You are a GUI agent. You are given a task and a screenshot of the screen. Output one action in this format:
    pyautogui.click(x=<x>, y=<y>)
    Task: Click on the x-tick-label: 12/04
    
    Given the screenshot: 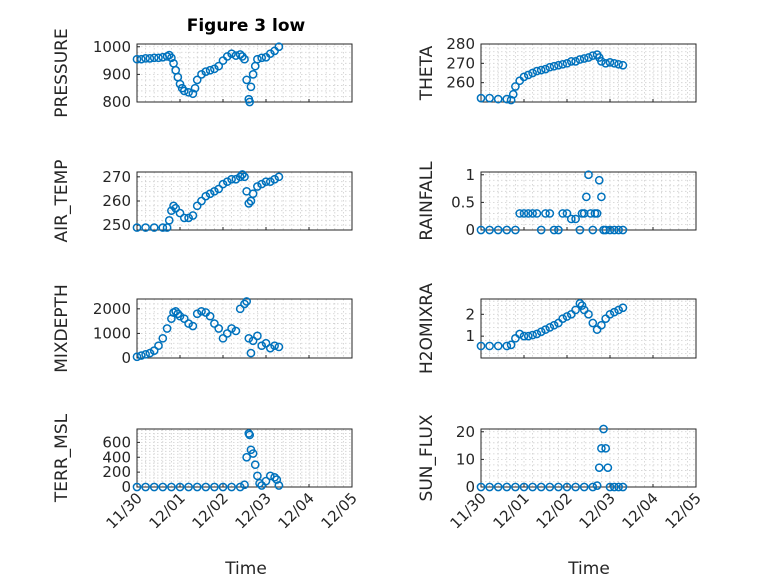 What is the action you would take?
    pyautogui.click(x=640, y=510)
    